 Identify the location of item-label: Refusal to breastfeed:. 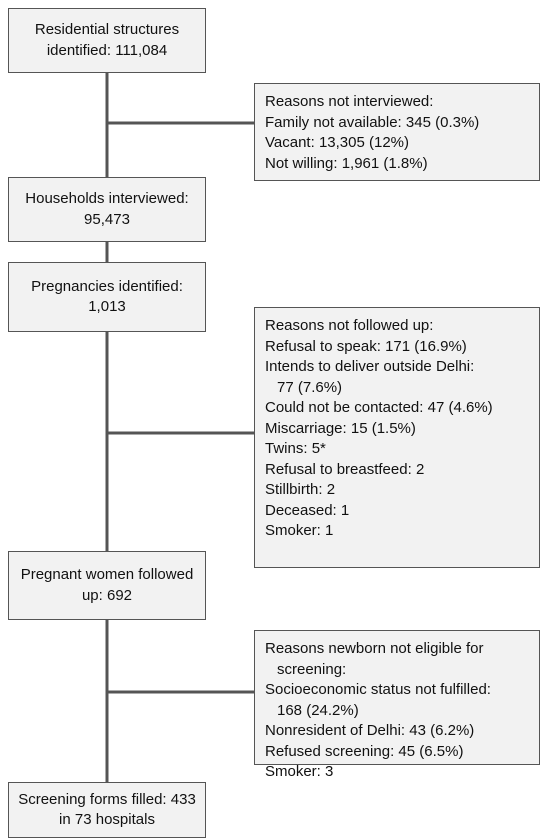
(338, 469).